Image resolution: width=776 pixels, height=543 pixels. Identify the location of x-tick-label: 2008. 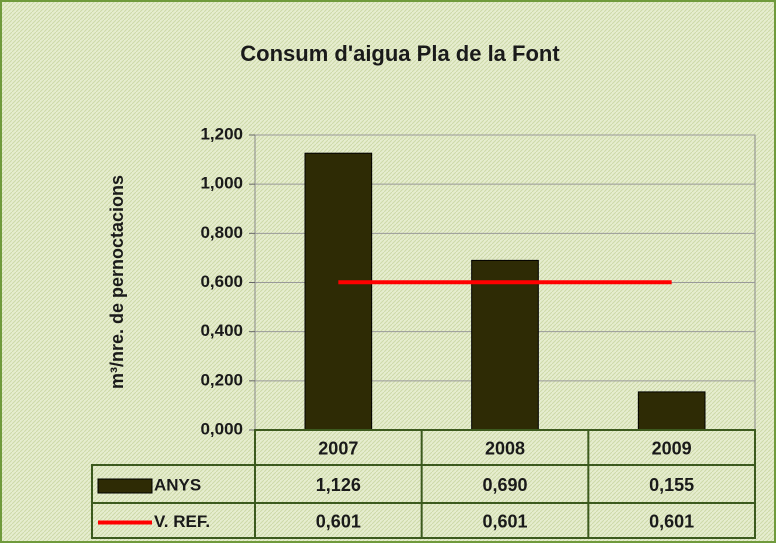
(505, 448).